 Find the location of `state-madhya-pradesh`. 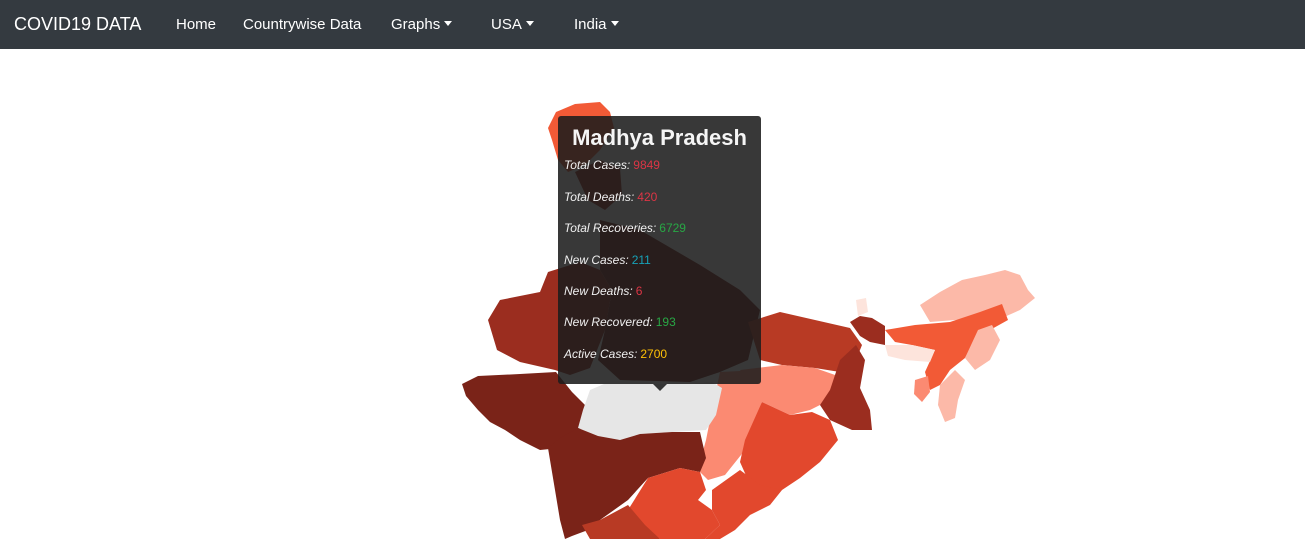

state-madhya-pradesh is located at coordinates (650, 411).